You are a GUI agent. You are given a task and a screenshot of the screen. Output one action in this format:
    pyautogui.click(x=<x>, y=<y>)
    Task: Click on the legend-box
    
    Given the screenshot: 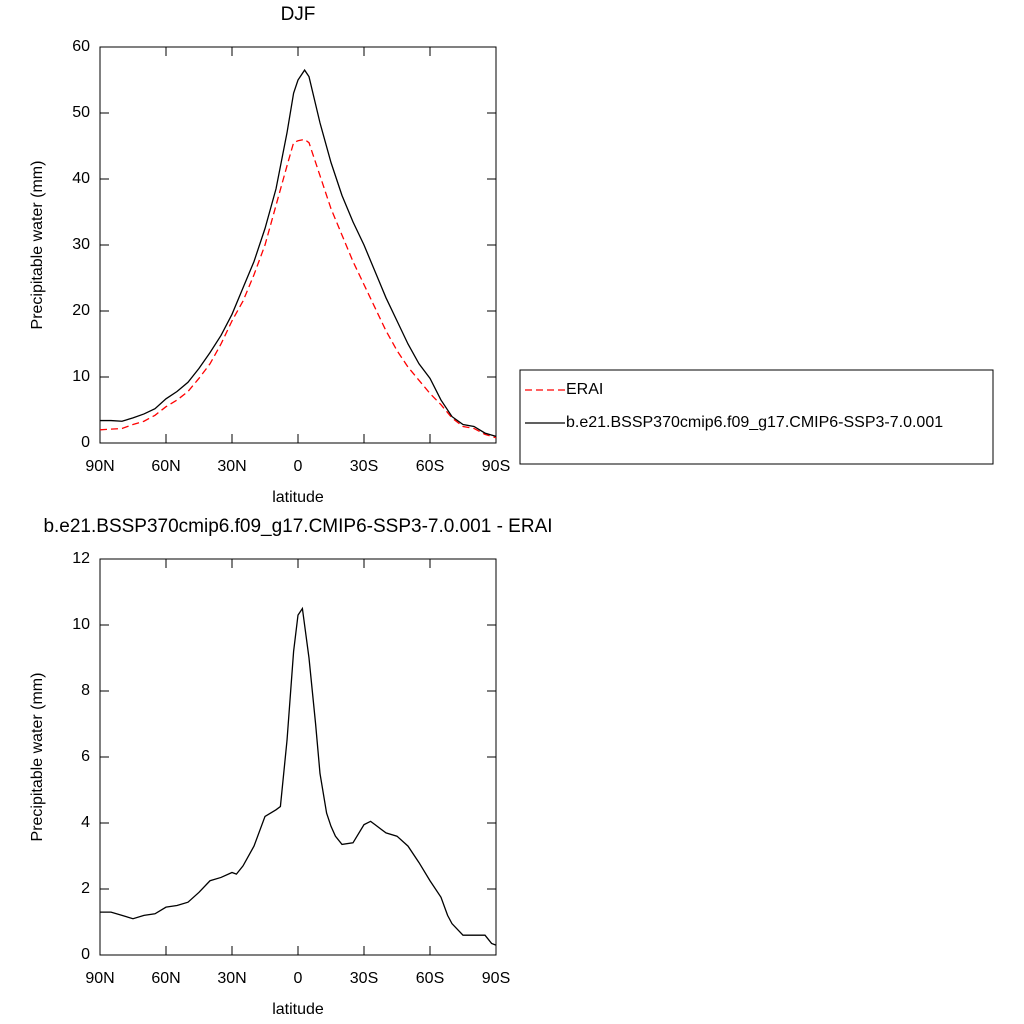 What is the action you would take?
    pyautogui.click(x=756, y=417)
    